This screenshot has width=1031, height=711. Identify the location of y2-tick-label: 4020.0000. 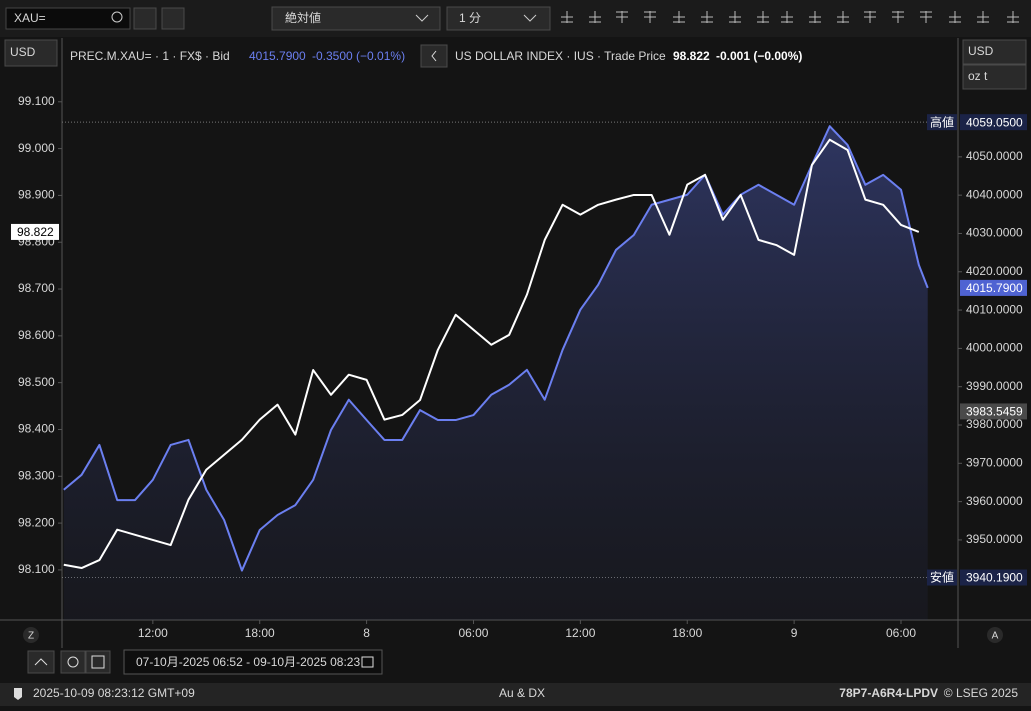
(994, 271).